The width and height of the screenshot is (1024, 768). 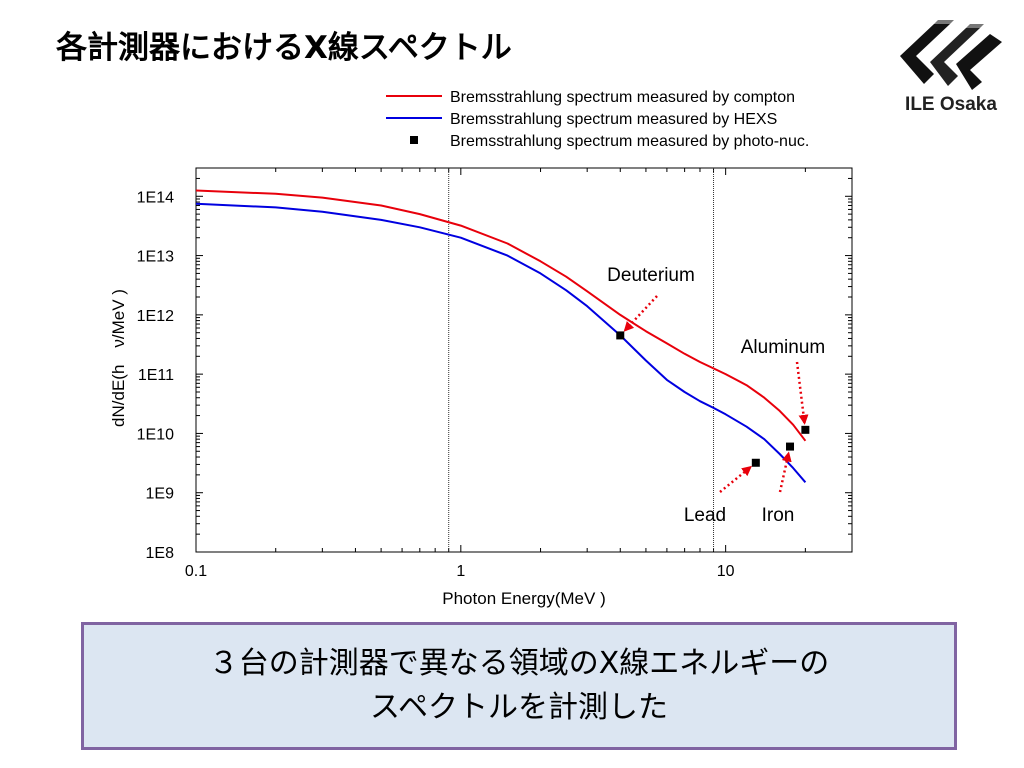 I want to click on x-axis-label: Photon Energy(MeV ), so click(x=523, y=598).